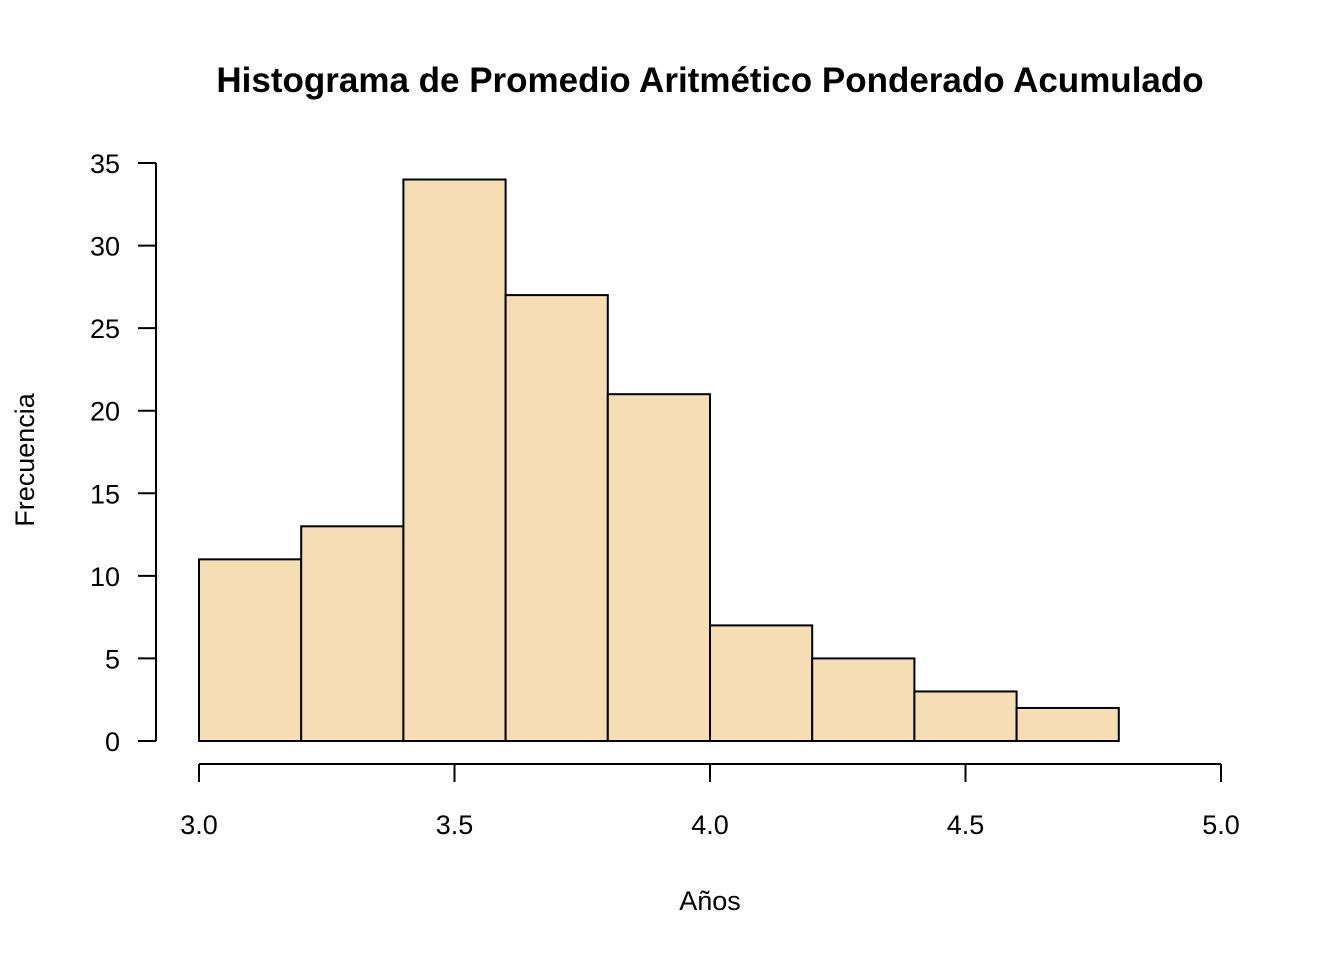 The height and width of the screenshot is (960, 1344). Describe the element at coordinates (123, 453) in the screenshot. I see `y-axis: 0 5 10 15 20 25 30 35` at that location.